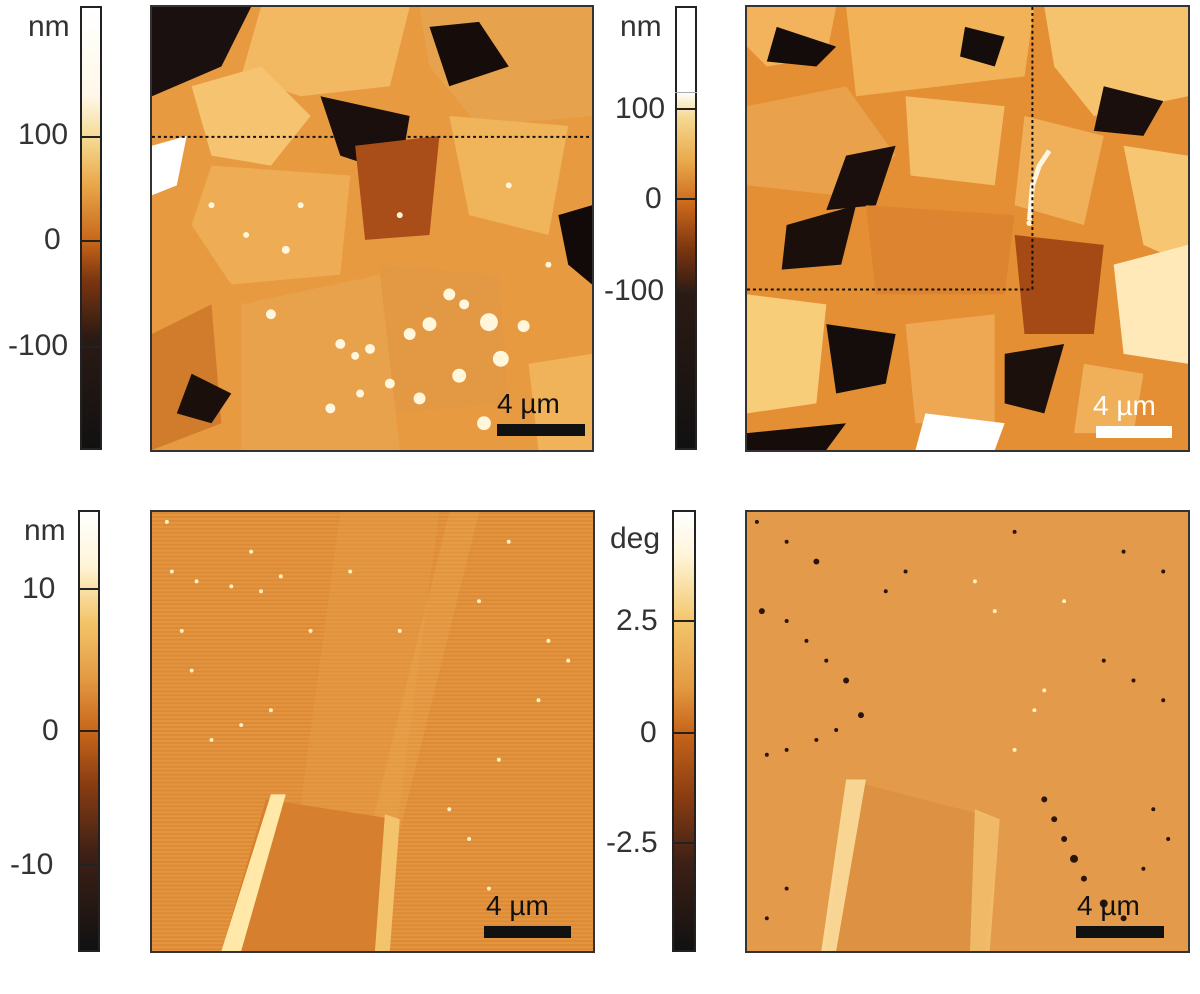  What do you see at coordinates (32, 864) in the screenshot?
I see `colorbar-tick-label: -10` at bounding box center [32, 864].